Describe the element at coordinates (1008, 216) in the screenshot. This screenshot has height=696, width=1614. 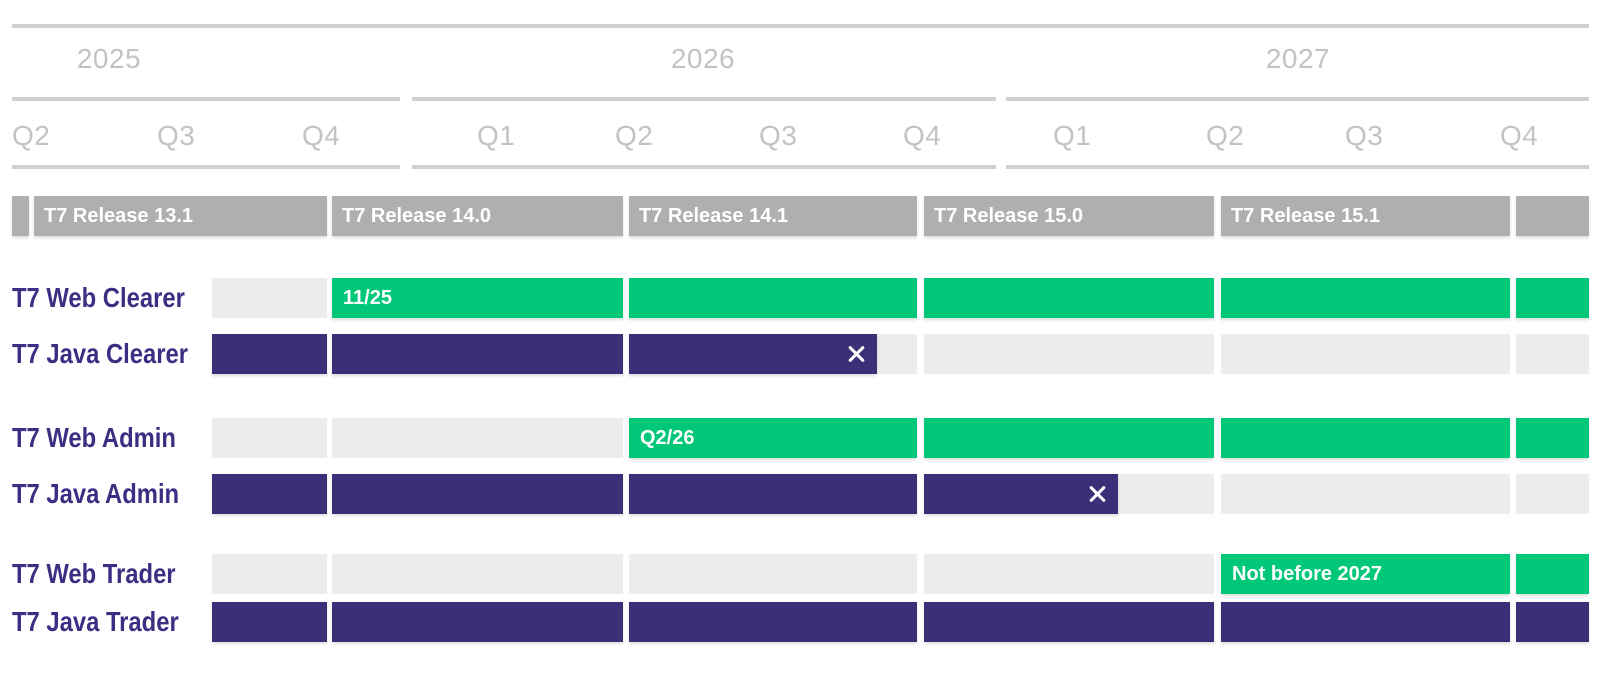
I see `release-label: T7 Release 15.0` at that location.